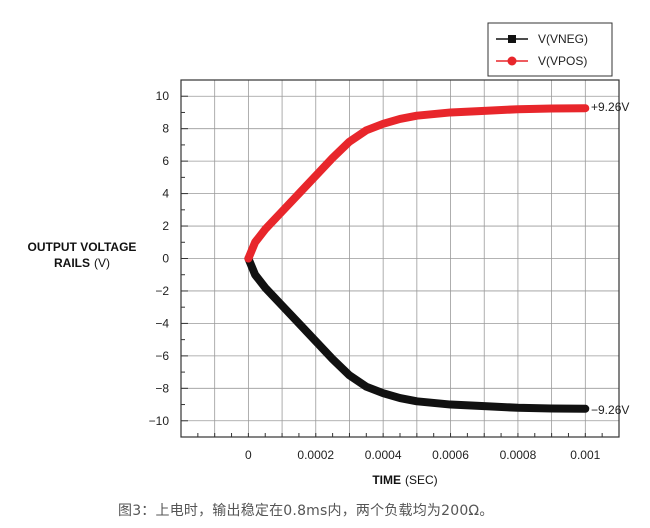  I want to click on y-axis-unit: (V), so click(102, 263).